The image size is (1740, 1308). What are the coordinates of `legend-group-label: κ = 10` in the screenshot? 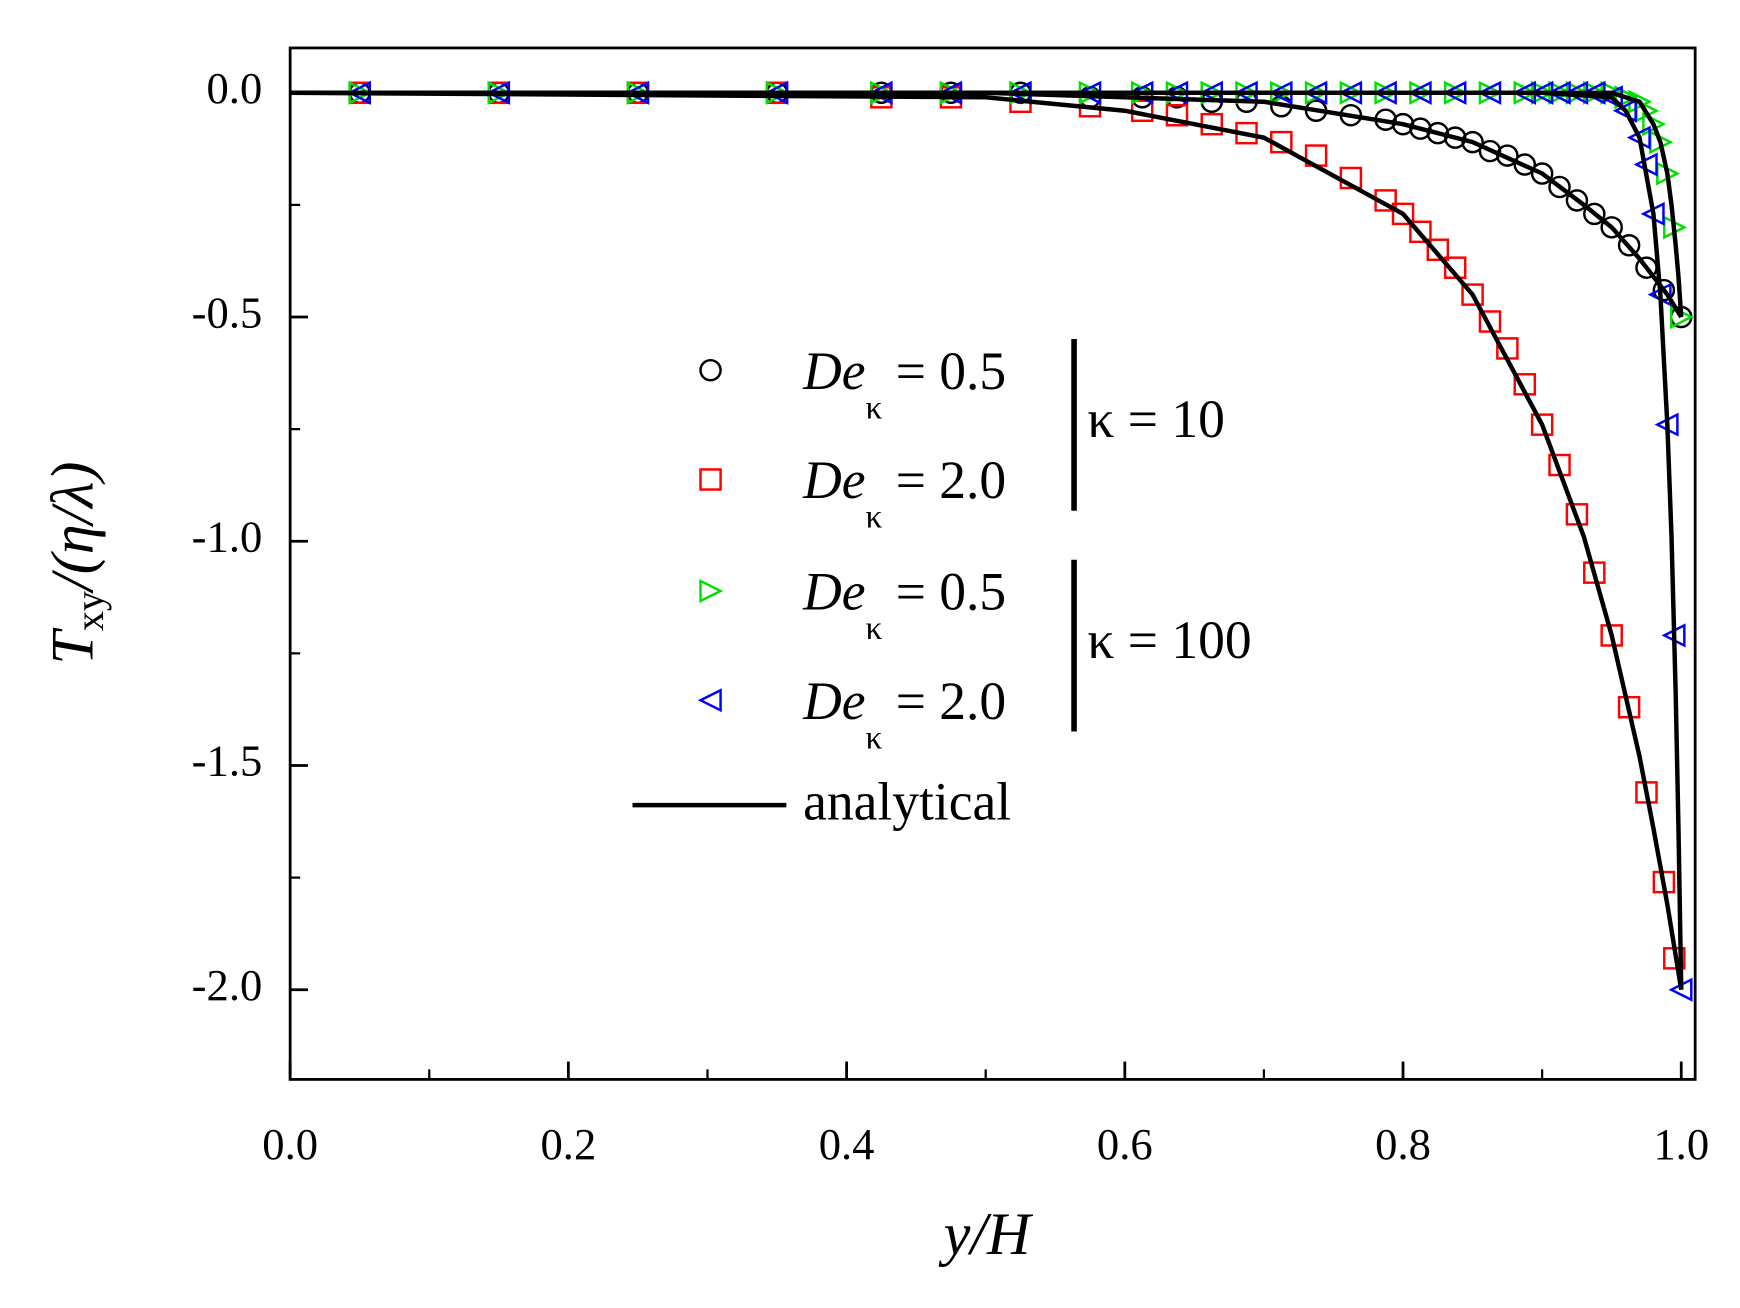 It's located at (1155, 419).